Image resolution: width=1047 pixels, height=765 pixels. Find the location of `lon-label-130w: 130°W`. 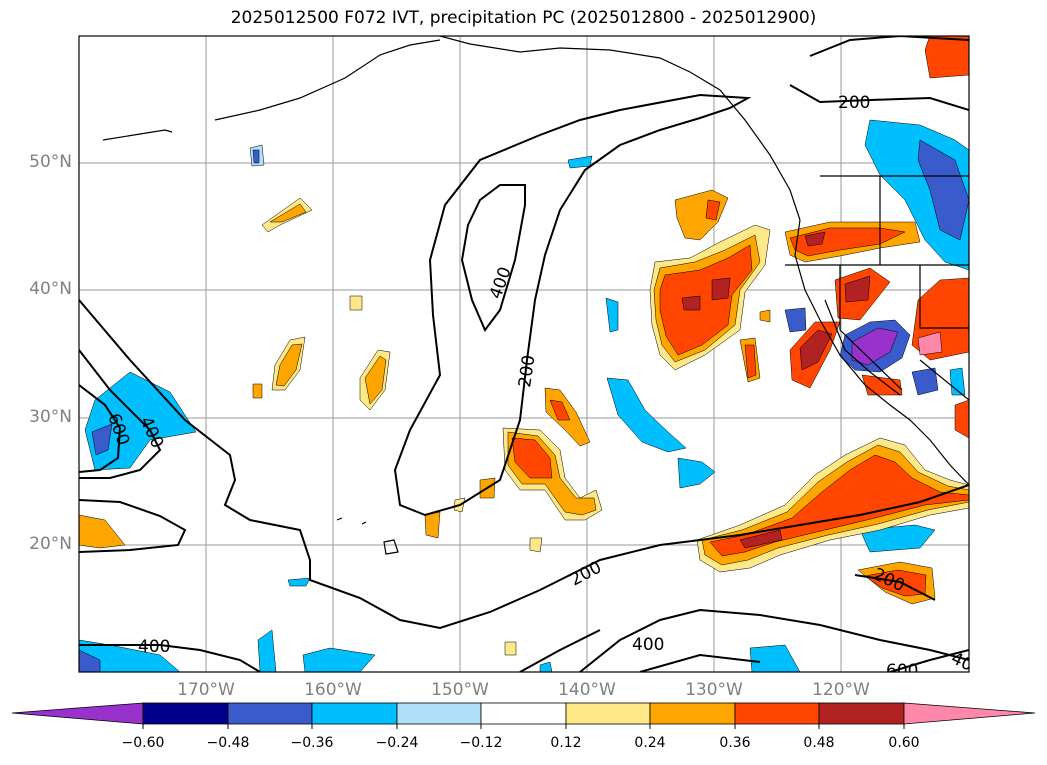

lon-label-130w: 130°W is located at coordinates (714, 690).